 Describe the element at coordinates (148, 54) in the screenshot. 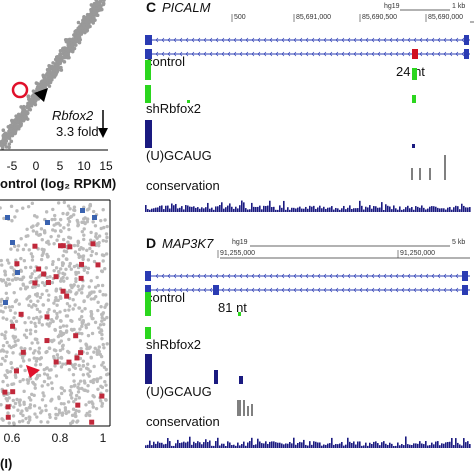

I see `exon` at that location.